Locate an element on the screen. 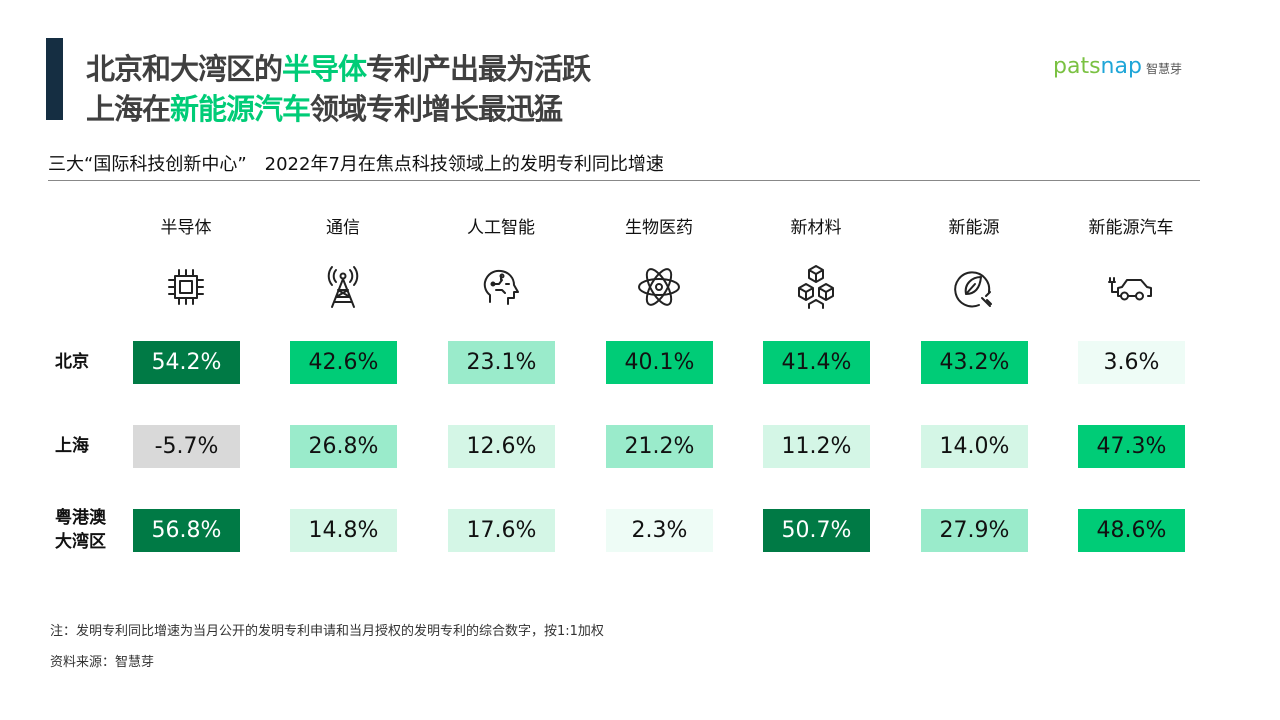 This screenshot has width=1280, height=720. heatmap-cell: 21.2% is located at coordinates (659, 446).